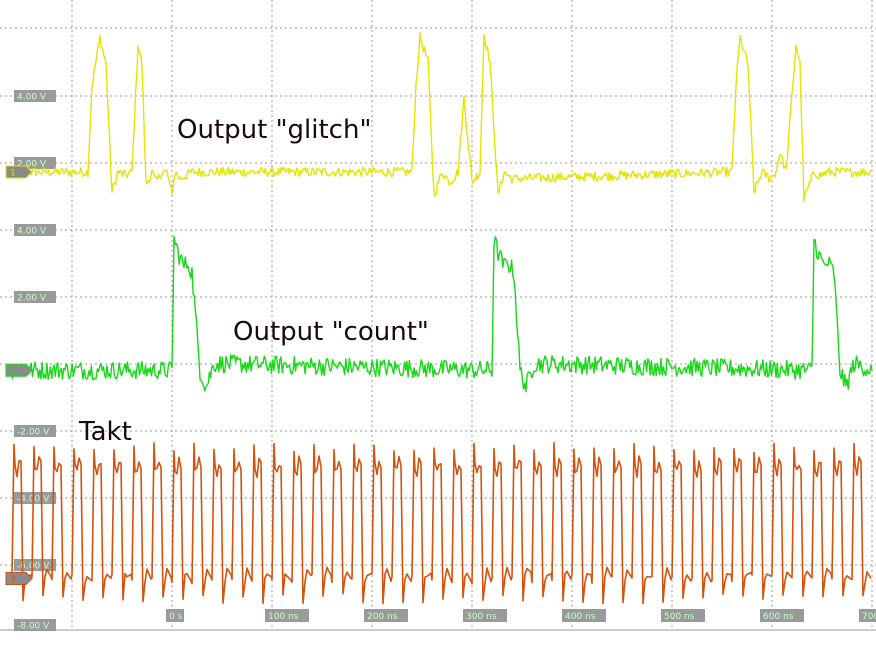 Image resolution: width=876 pixels, height=646 pixels. I want to click on x-tick-label: 600 ns, so click(778, 617).